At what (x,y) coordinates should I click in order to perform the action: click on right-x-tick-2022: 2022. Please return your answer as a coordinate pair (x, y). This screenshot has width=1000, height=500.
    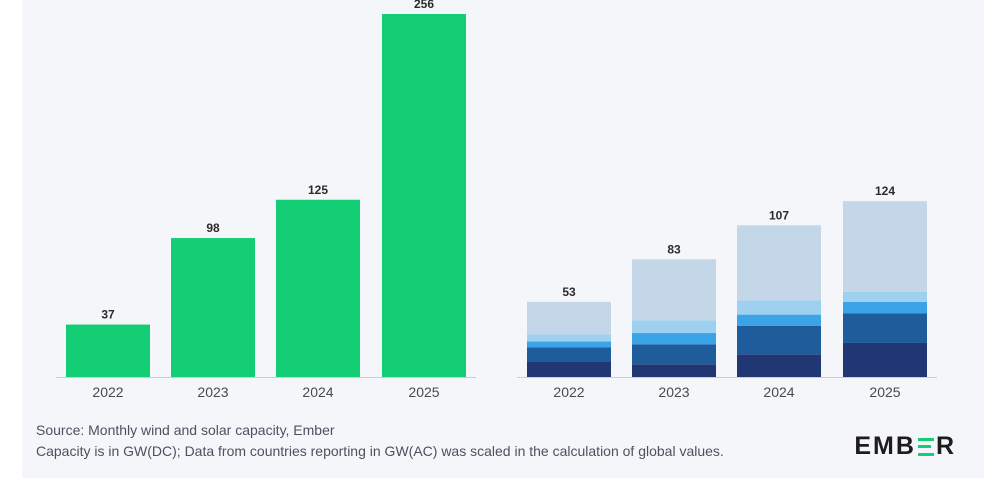
    Looking at the image, I should click on (568, 392).